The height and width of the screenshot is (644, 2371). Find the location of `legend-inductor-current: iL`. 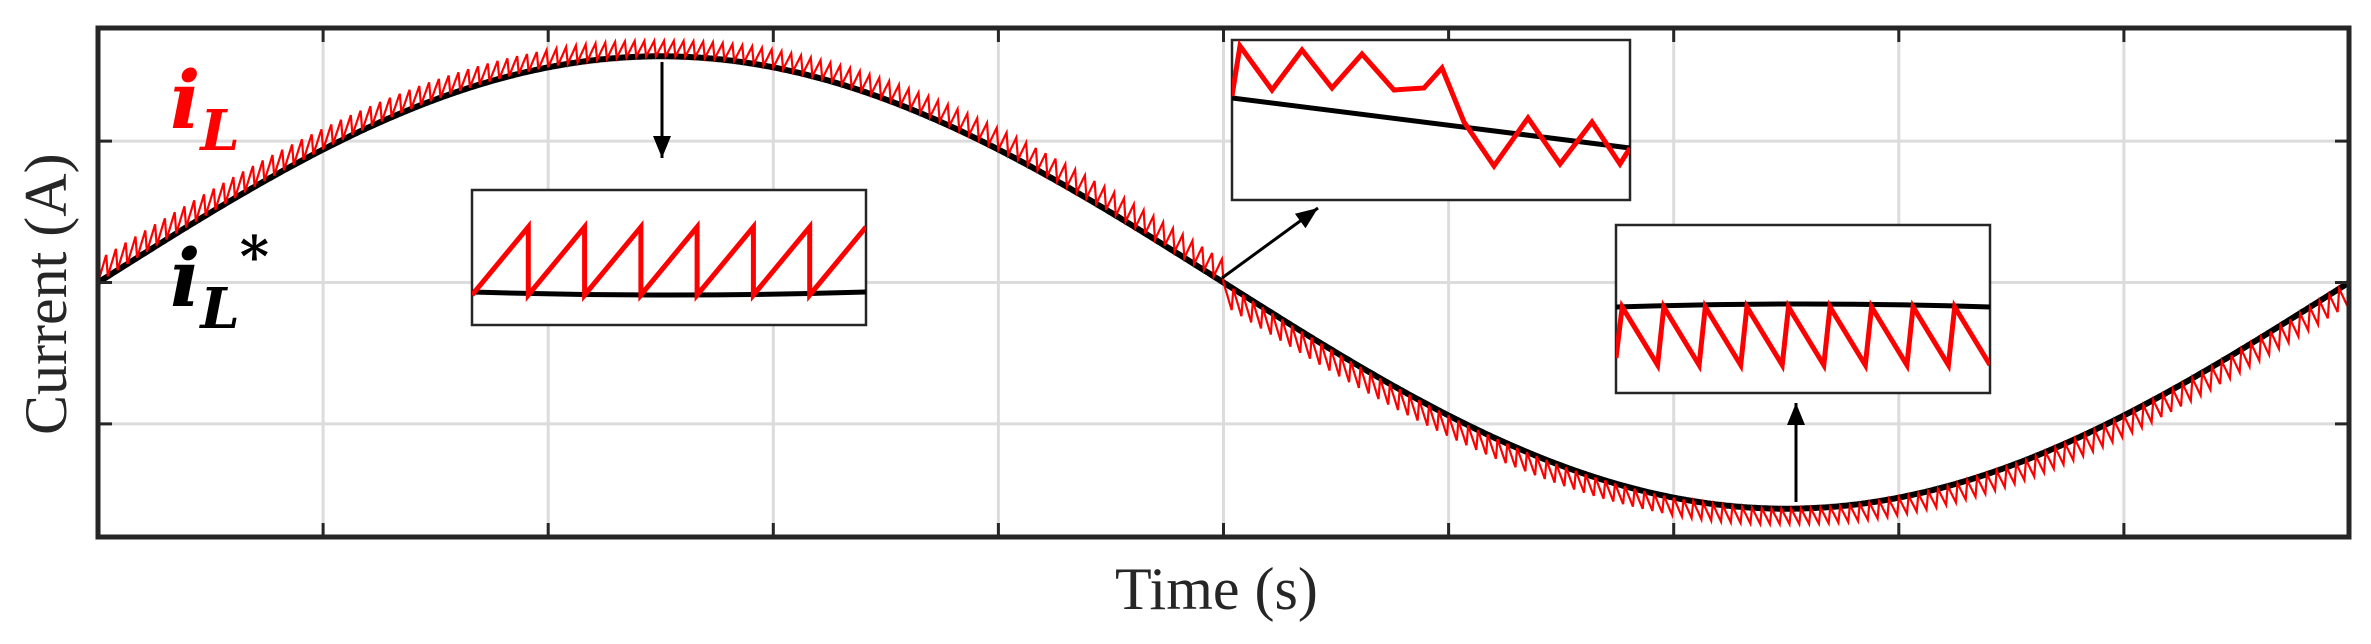

legend-inductor-current: iL is located at coordinates (205, 109).